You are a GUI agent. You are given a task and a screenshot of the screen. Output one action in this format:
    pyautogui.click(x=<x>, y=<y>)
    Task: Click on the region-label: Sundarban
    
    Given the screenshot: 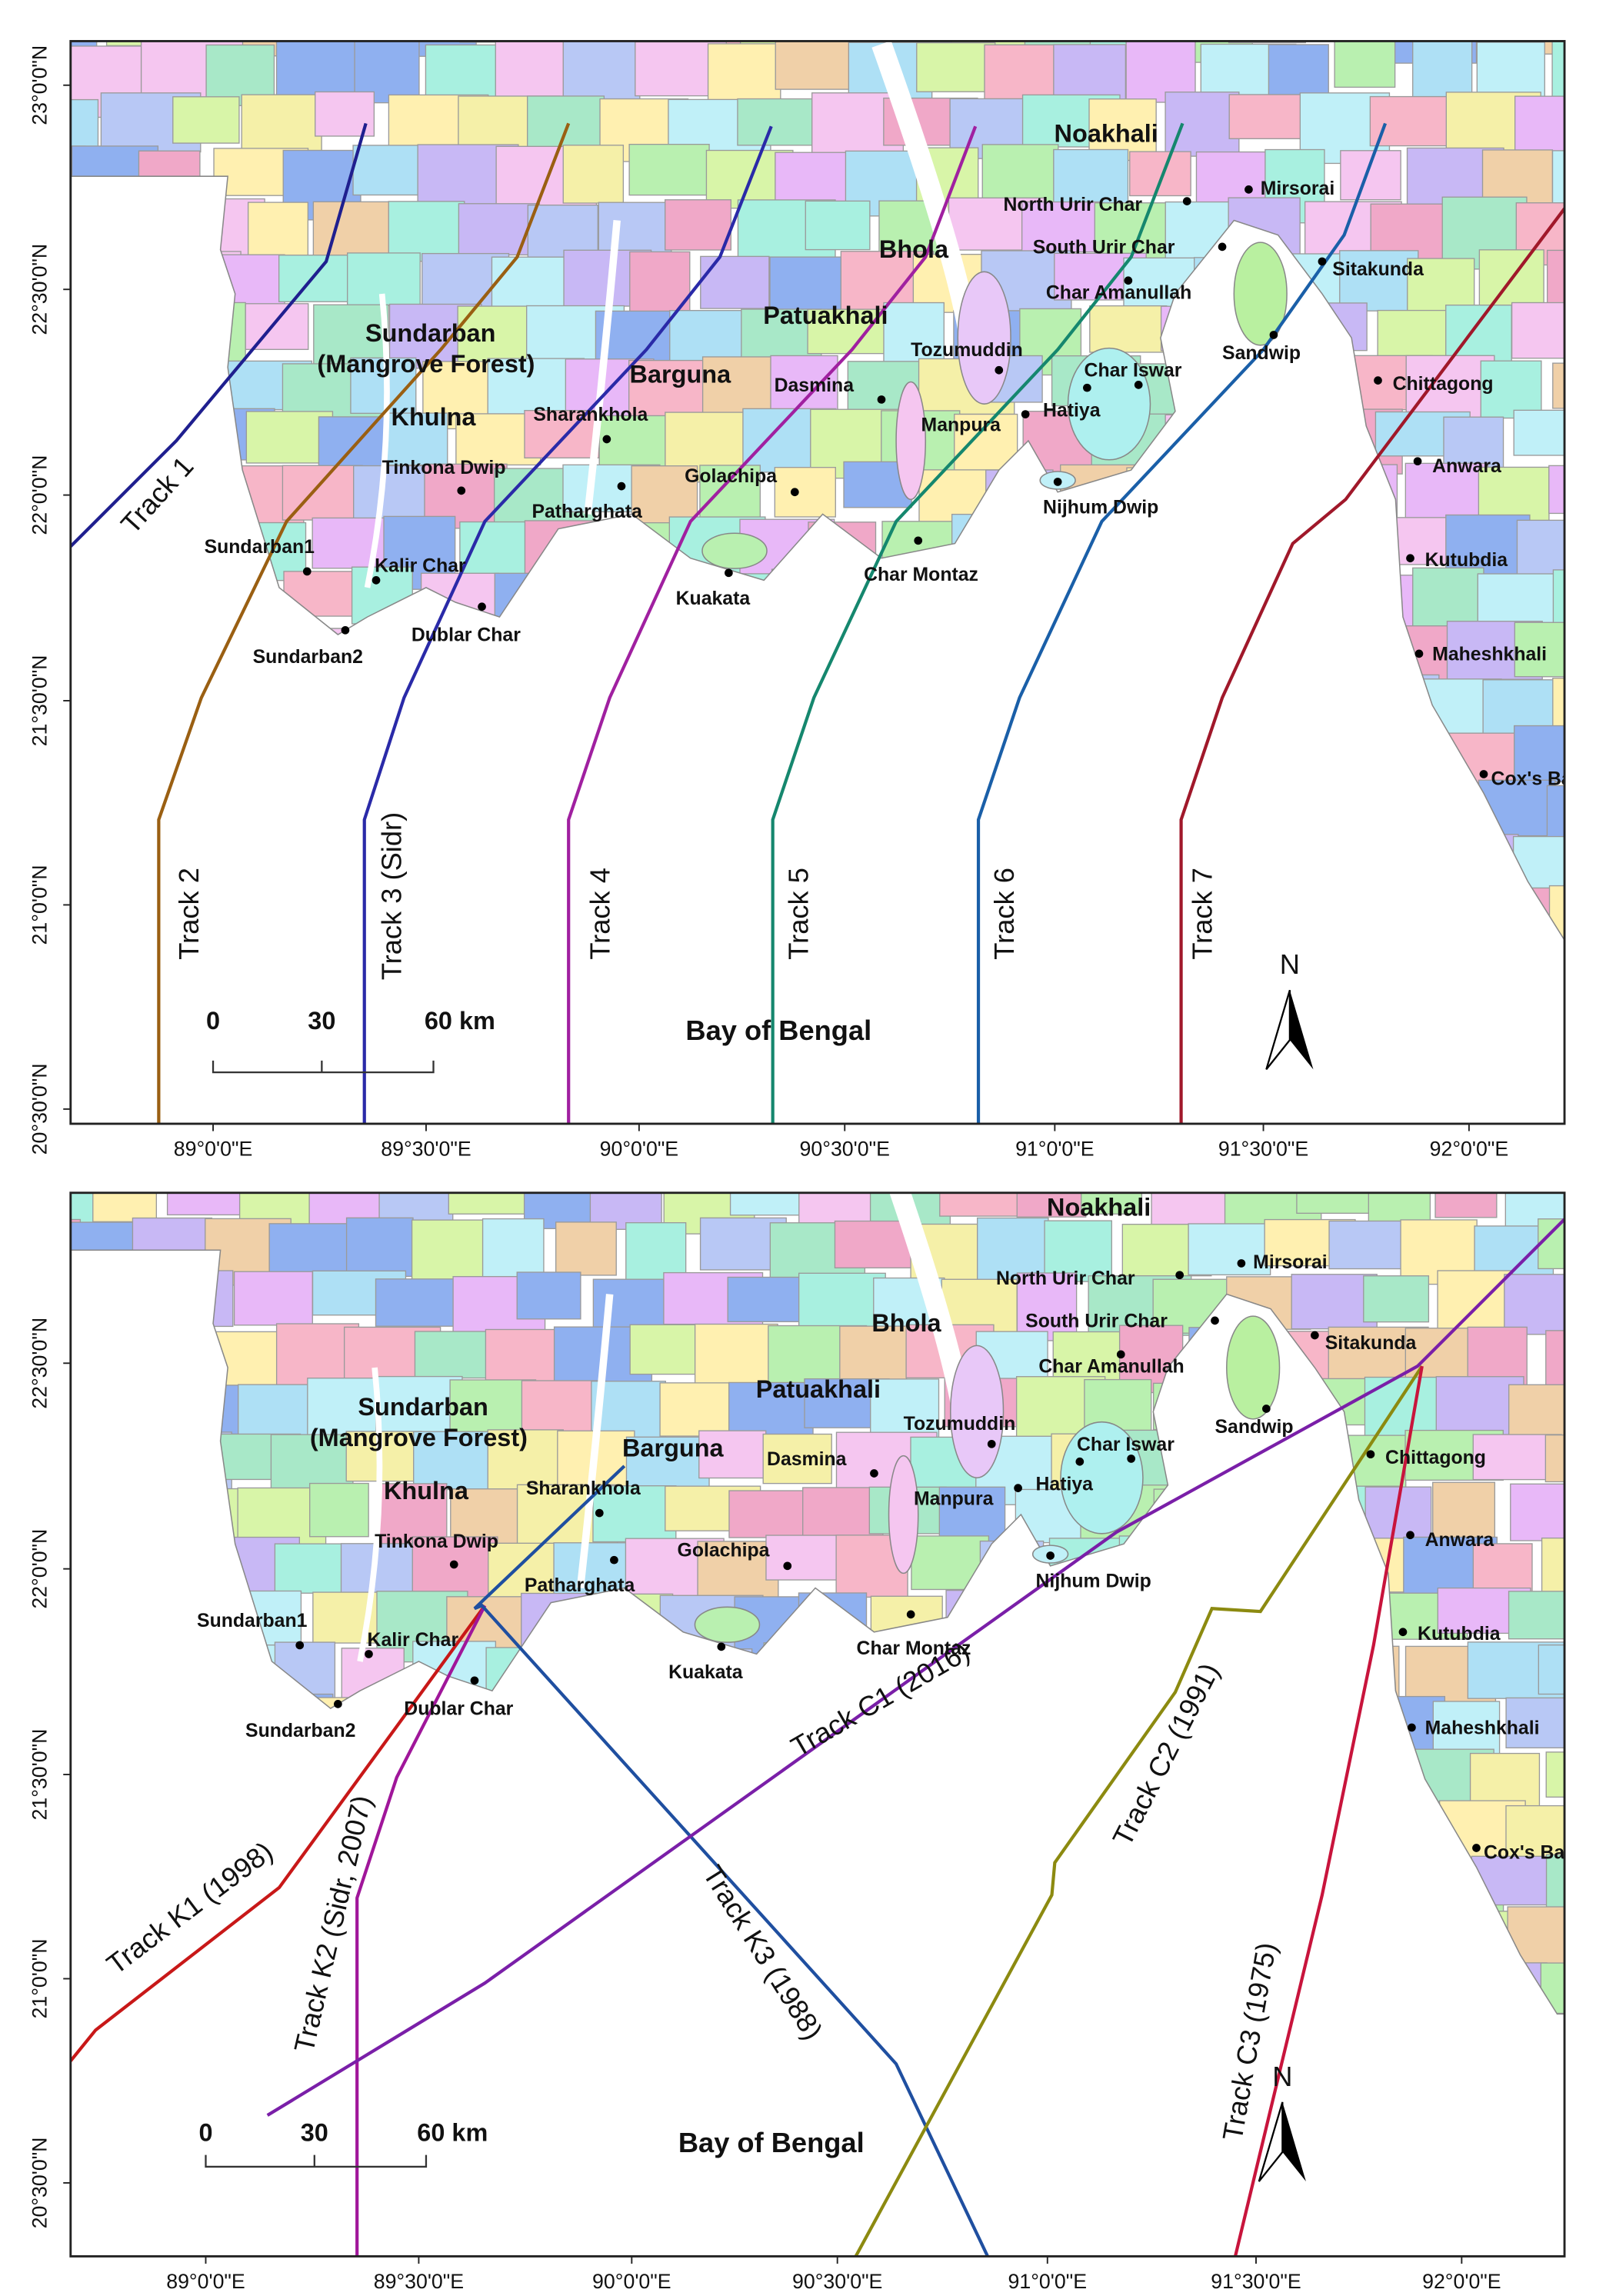 What is the action you would take?
    pyautogui.click(x=423, y=1407)
    